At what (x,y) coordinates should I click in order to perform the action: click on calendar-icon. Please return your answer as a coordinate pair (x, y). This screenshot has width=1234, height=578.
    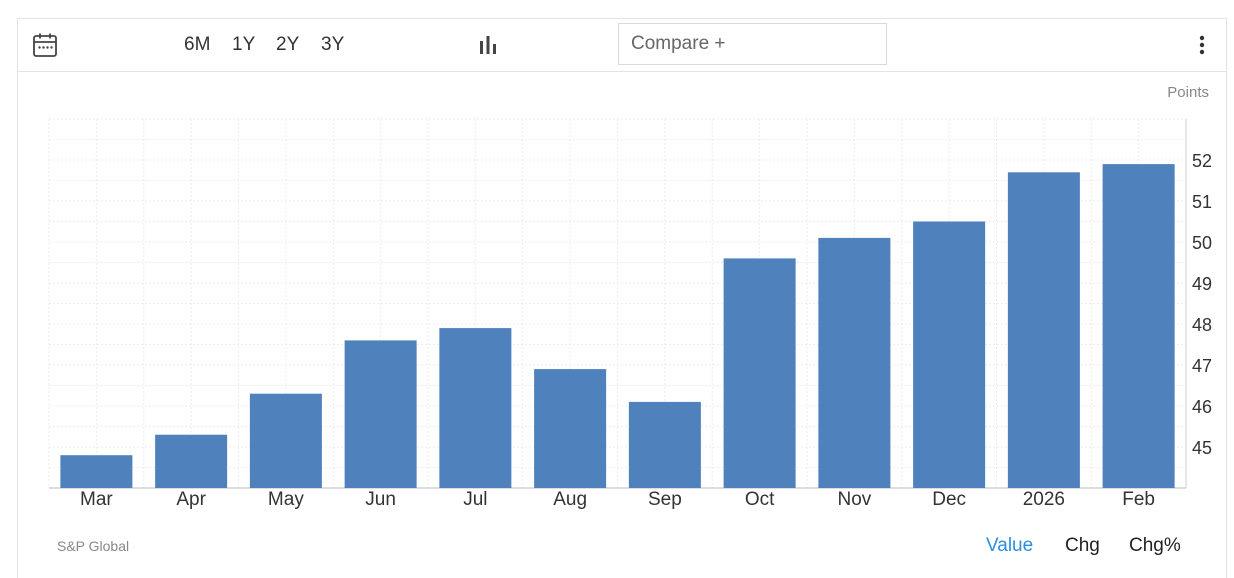
    Looking at the image, I should click on (45, 45).